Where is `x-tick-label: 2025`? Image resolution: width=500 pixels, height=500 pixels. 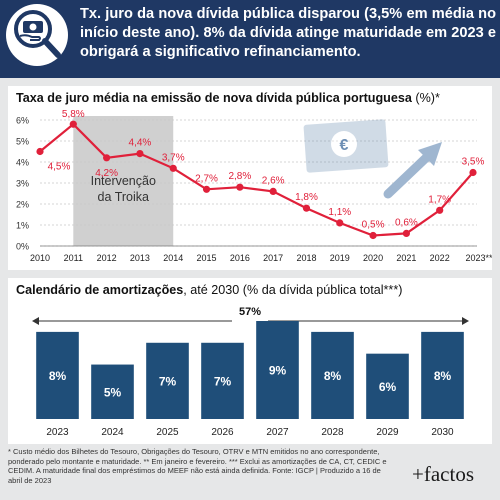 x-tick-label: 2025 is located at coordinates (167, 432).